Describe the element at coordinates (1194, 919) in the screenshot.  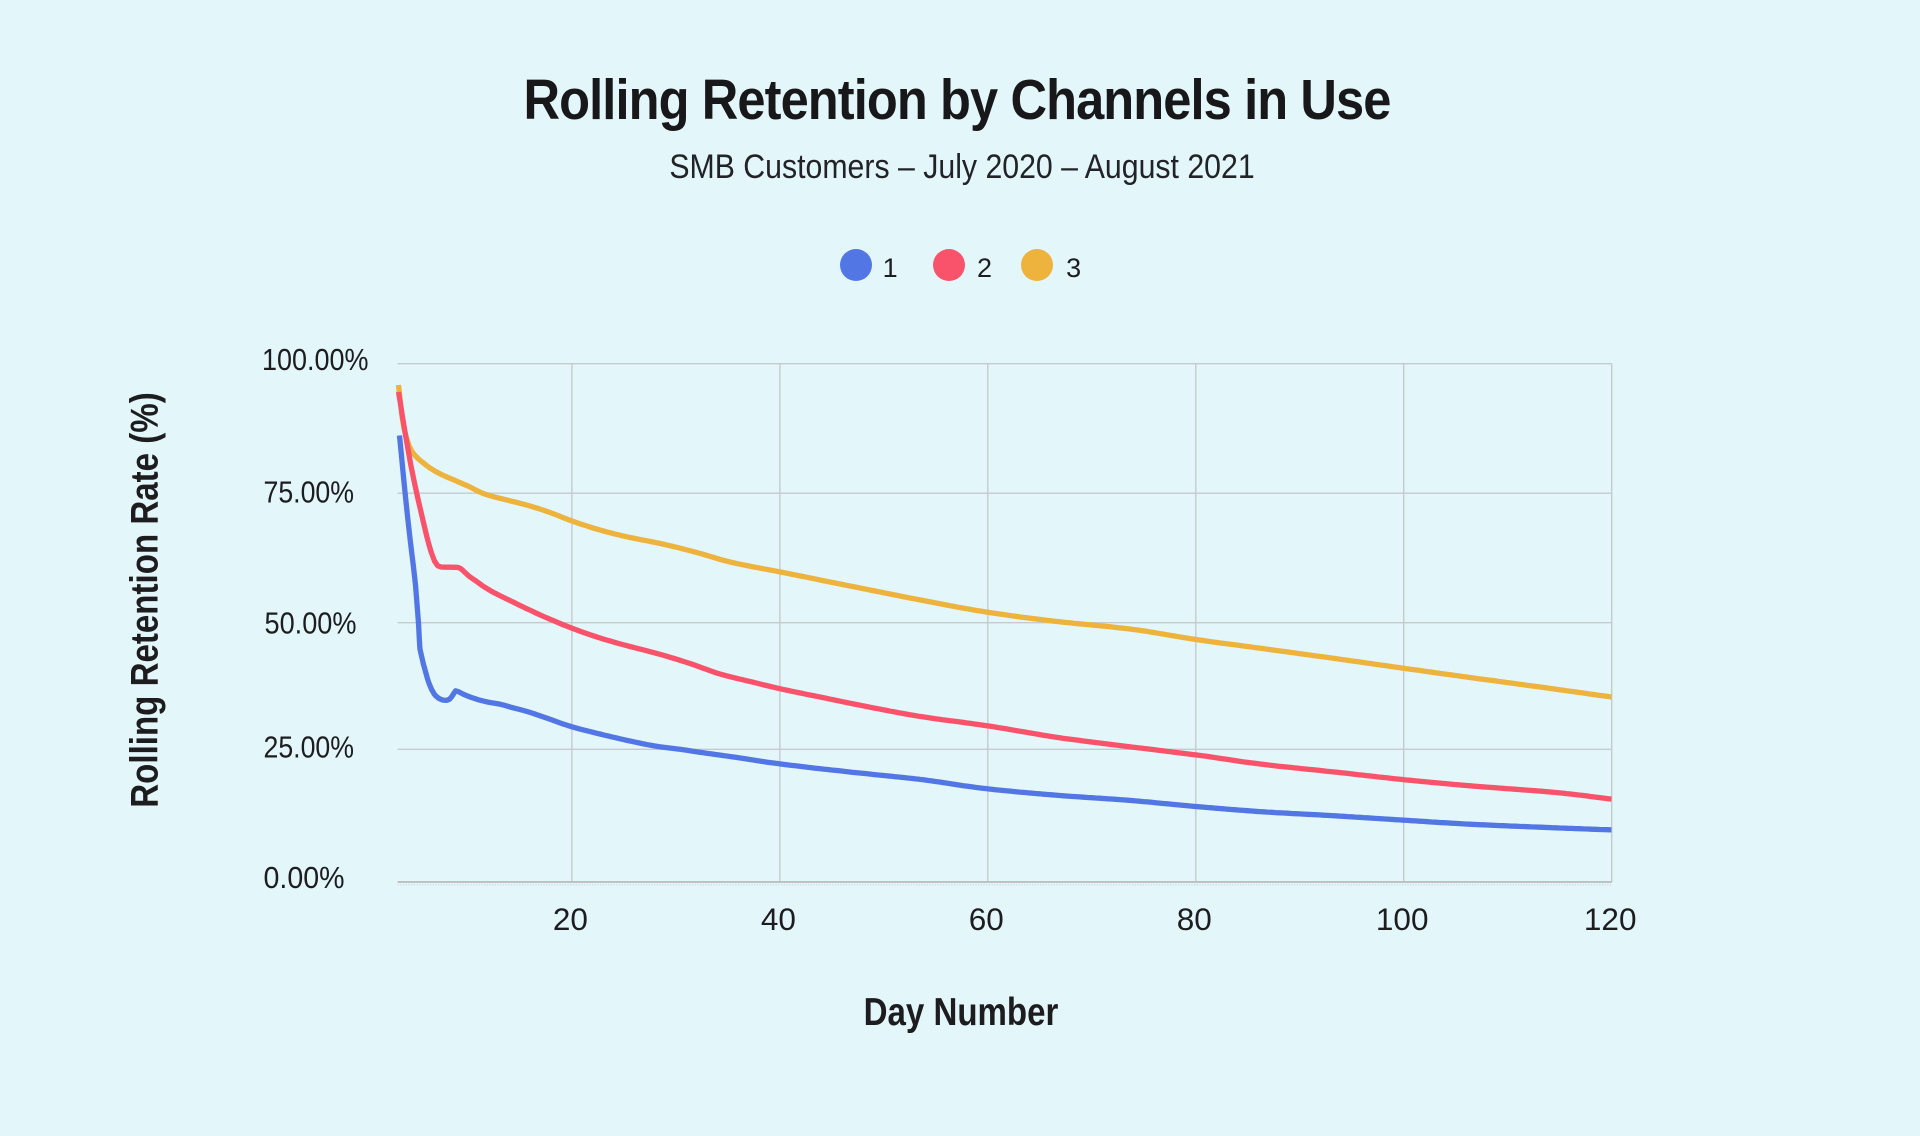
I see `svg-text: 80` at that location.